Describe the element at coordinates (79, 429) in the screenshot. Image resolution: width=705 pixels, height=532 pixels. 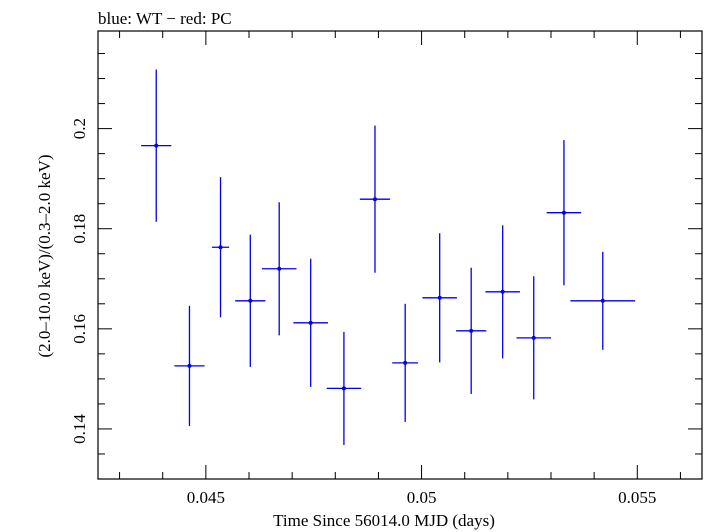
I see `y-tick-label: 0.14` at that location.